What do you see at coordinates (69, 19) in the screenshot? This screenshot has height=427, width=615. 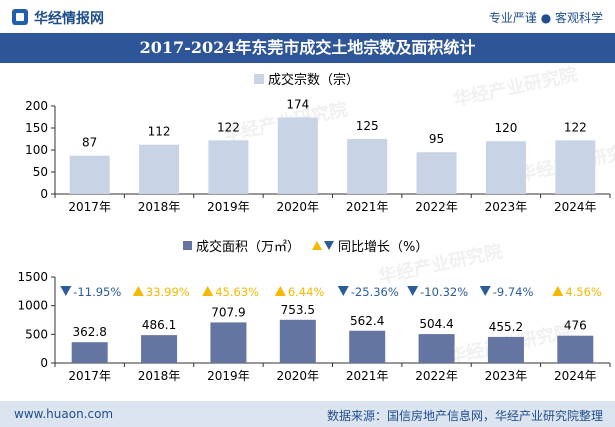 I see `brand-name: 华经情报网` at bounding box center [69, 19].